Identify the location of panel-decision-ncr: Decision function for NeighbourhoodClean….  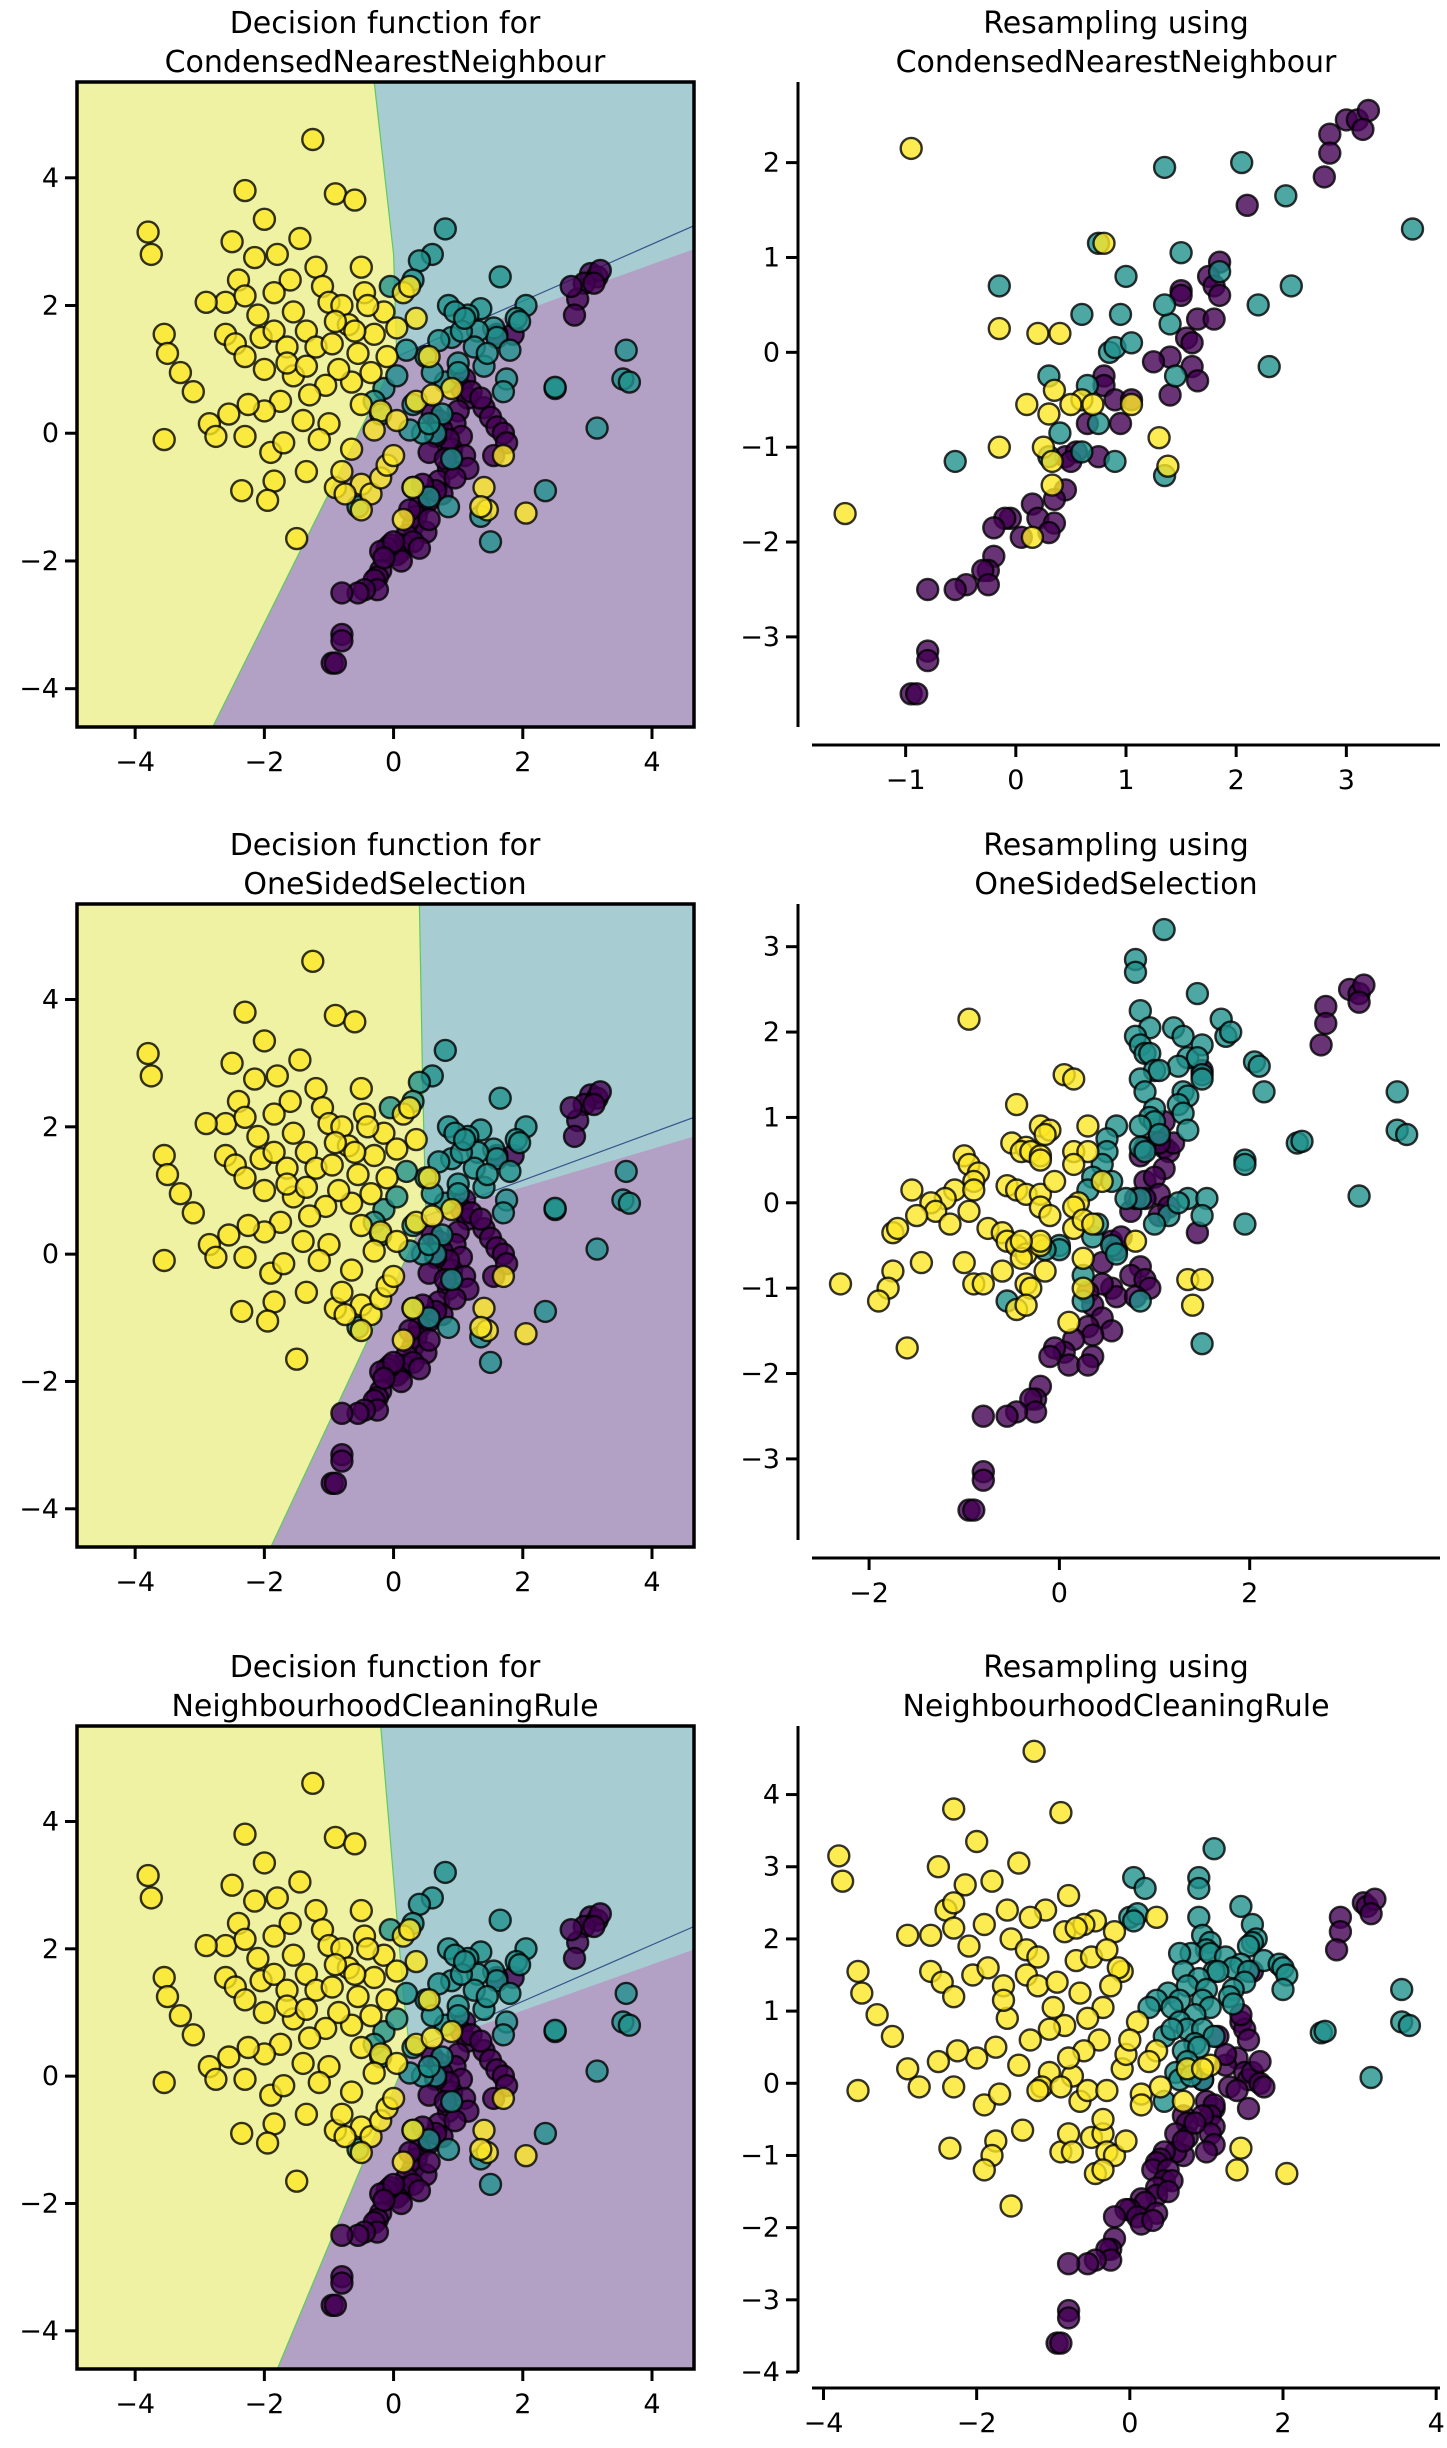
(357, 2035).